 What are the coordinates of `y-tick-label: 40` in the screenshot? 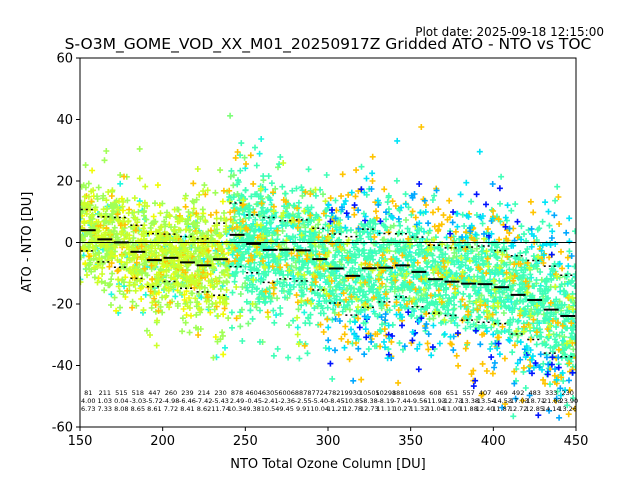 It's located at (64, 120).